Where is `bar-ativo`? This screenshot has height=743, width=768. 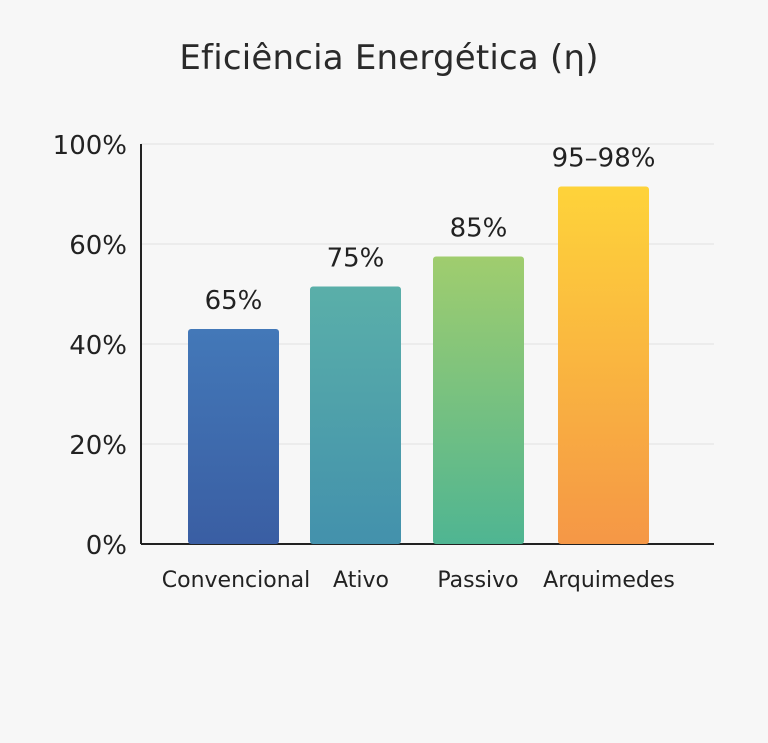 bar-ativo is located at coordinates (355, 415).